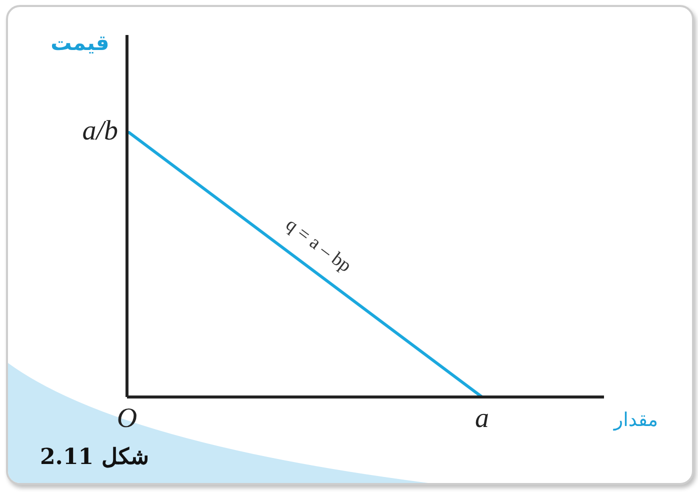 This screenshot has height=492, width=698. Describe the element at coordinates (80, 43) in the screenshot. I see `y-axis-title: قیمت` at that location.